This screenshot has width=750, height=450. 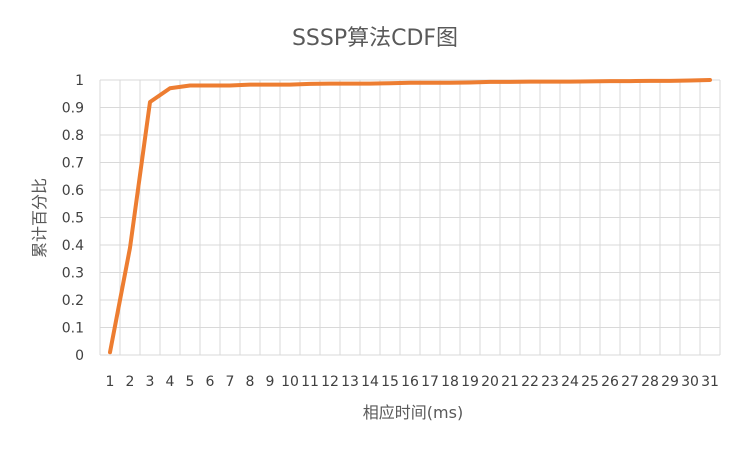 I want to click on x-tick-label: 31, so click(x=710, y=382).